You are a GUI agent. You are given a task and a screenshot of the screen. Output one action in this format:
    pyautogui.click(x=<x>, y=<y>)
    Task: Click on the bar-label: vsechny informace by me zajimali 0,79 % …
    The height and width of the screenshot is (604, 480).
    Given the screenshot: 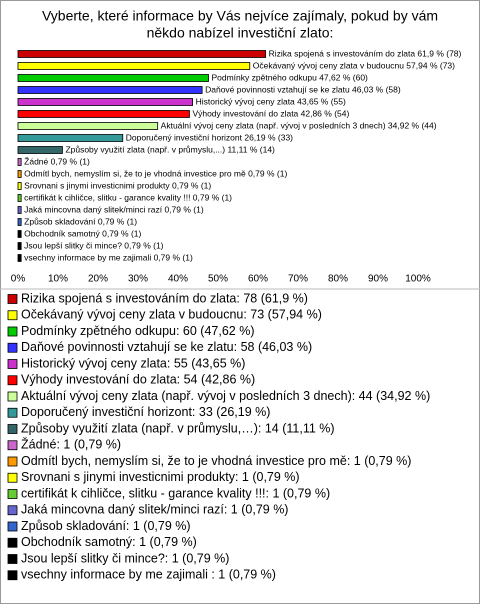 What is the action you would take?
    pyautogui.click(x=108, y=257)
    